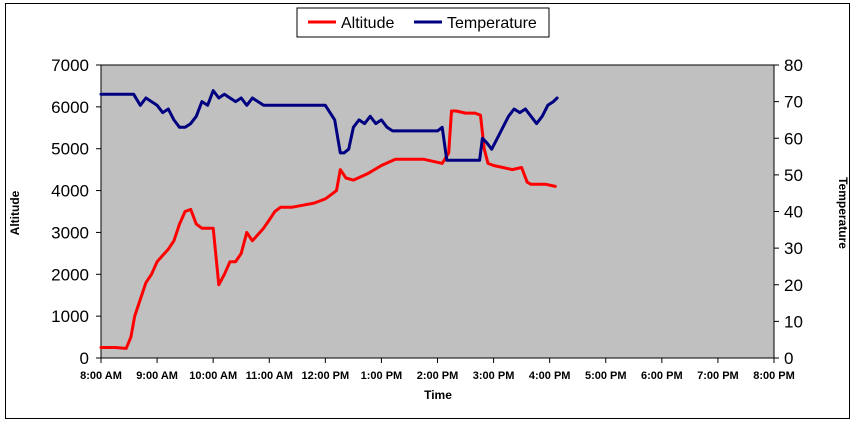 This screenshot has width=855, height=425. What do you see at coordinates (843, 213) in the screenshot?
I see `right-axis-title: Temperature` at bounding box center [843, 213].